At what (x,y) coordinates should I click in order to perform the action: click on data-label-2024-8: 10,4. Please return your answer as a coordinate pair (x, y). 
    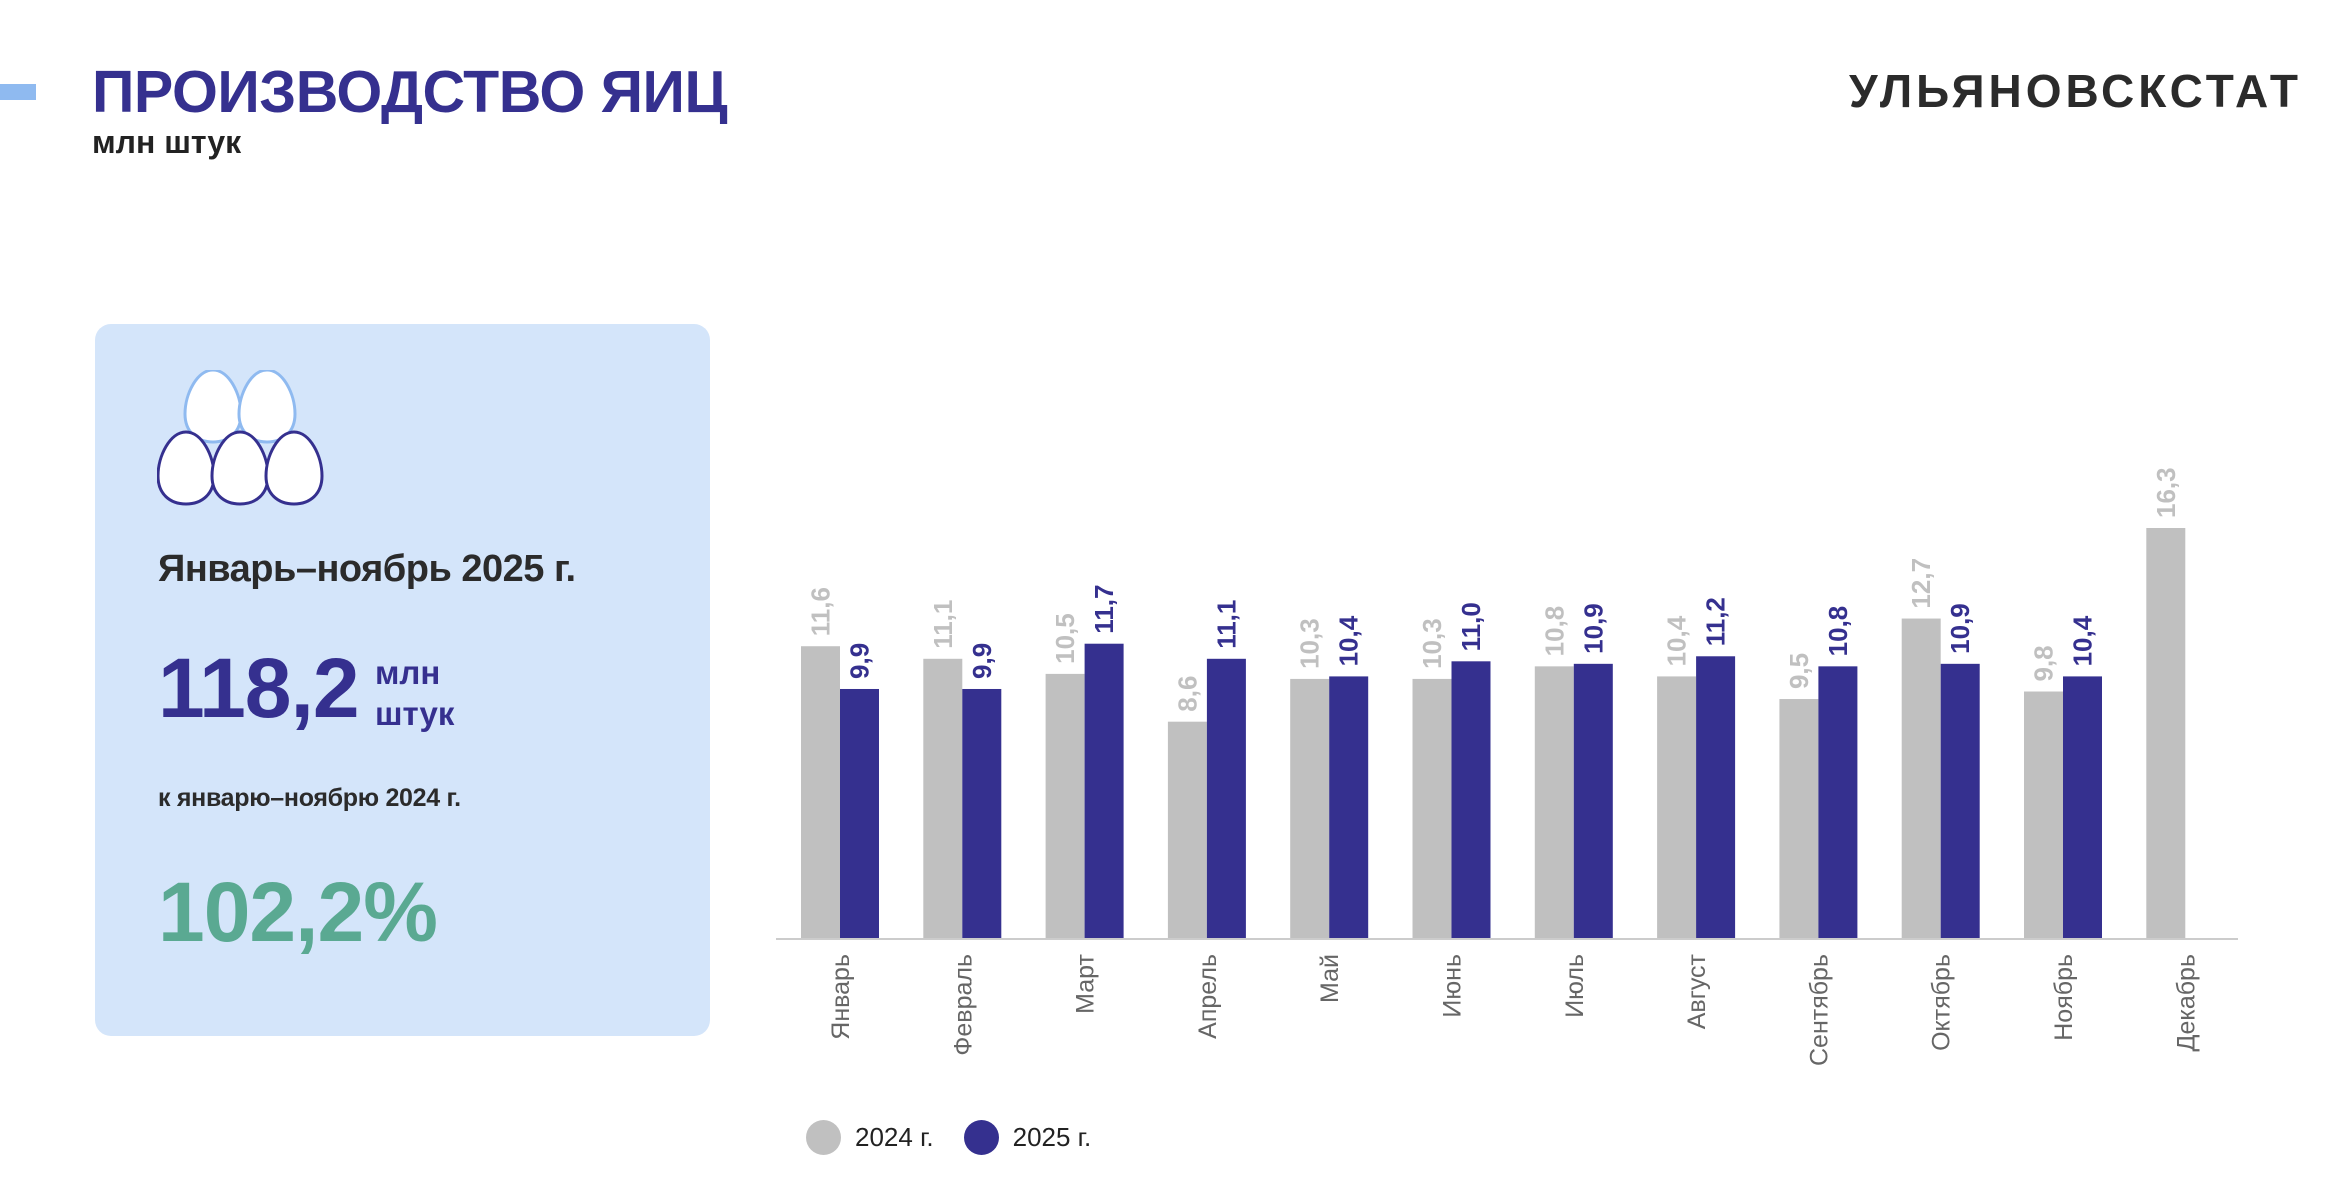
    Looking at the image, I should click on (1677, 640).